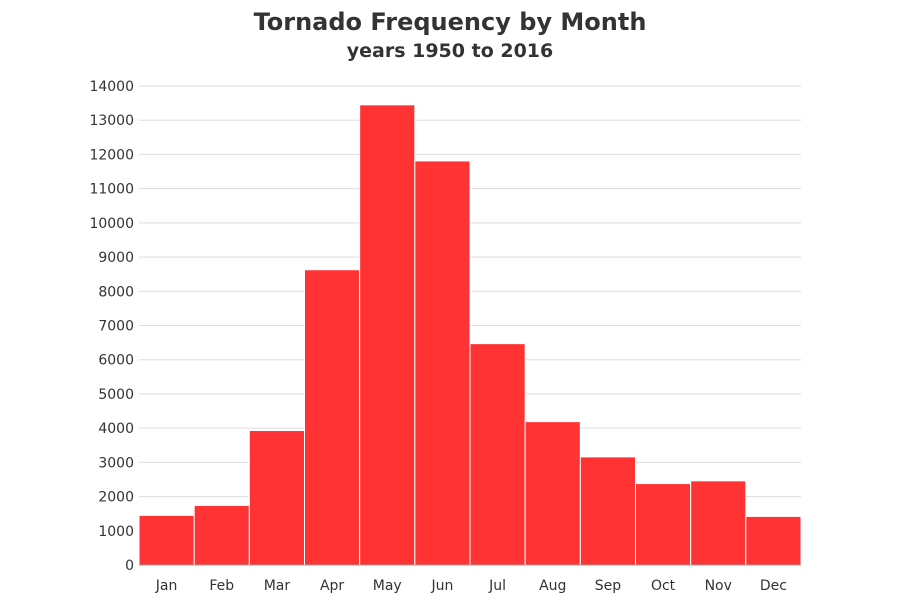 Image resolution: width=900 pixels, height=600 pixels. I want to click on chart-title: Tornado Frequency by Month, so click(450, 22).